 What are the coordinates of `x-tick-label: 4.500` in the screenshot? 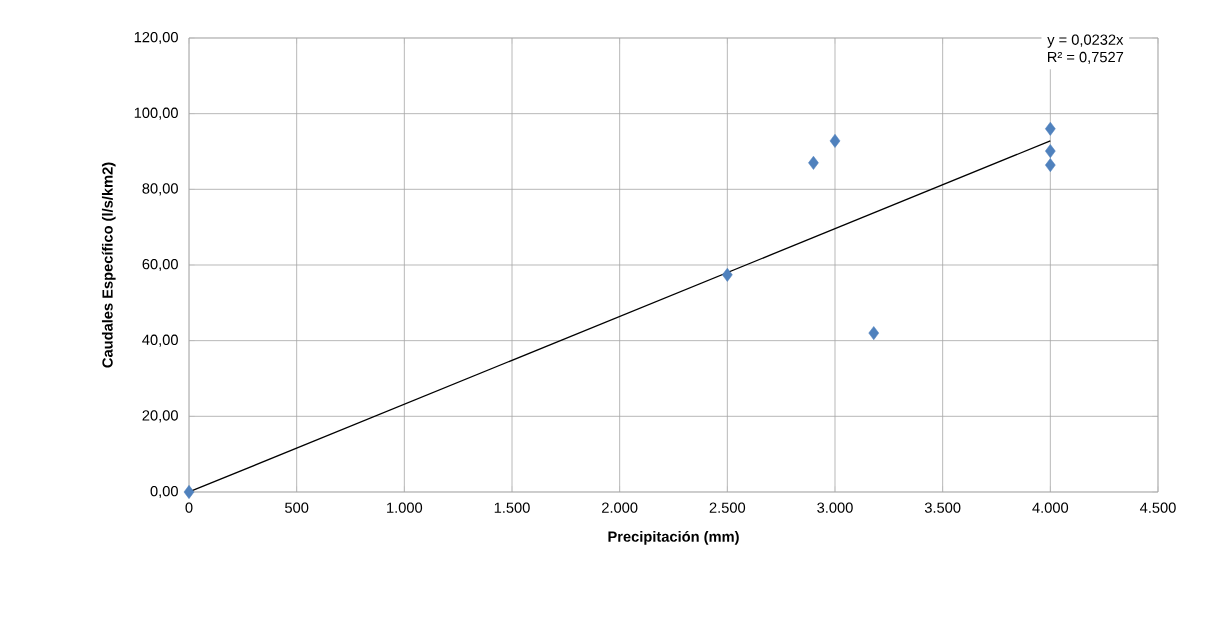 It's located at (1157, 507).